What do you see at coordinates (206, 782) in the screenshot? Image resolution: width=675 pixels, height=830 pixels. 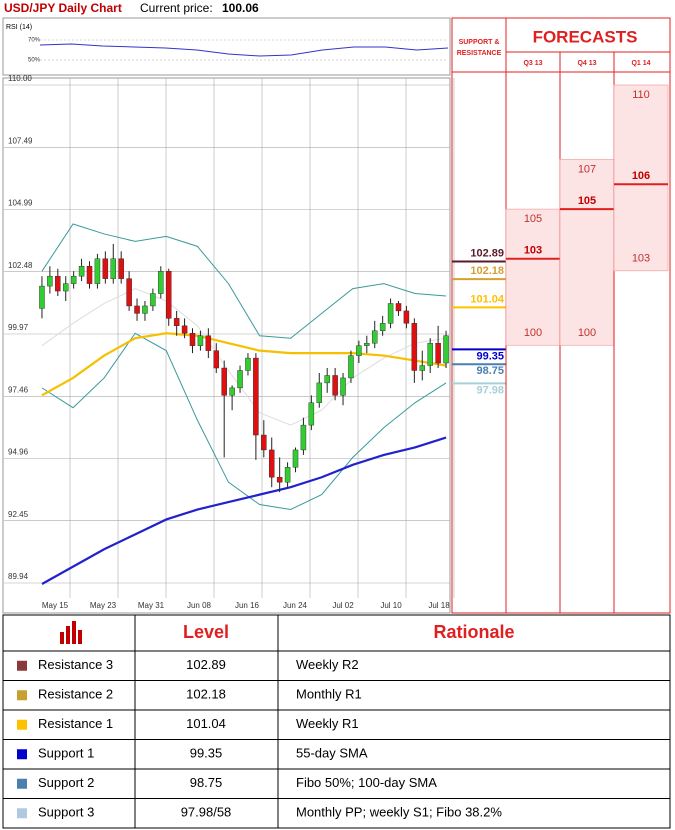 I see `row-level: 98.75` at bounding box center [206, 782].